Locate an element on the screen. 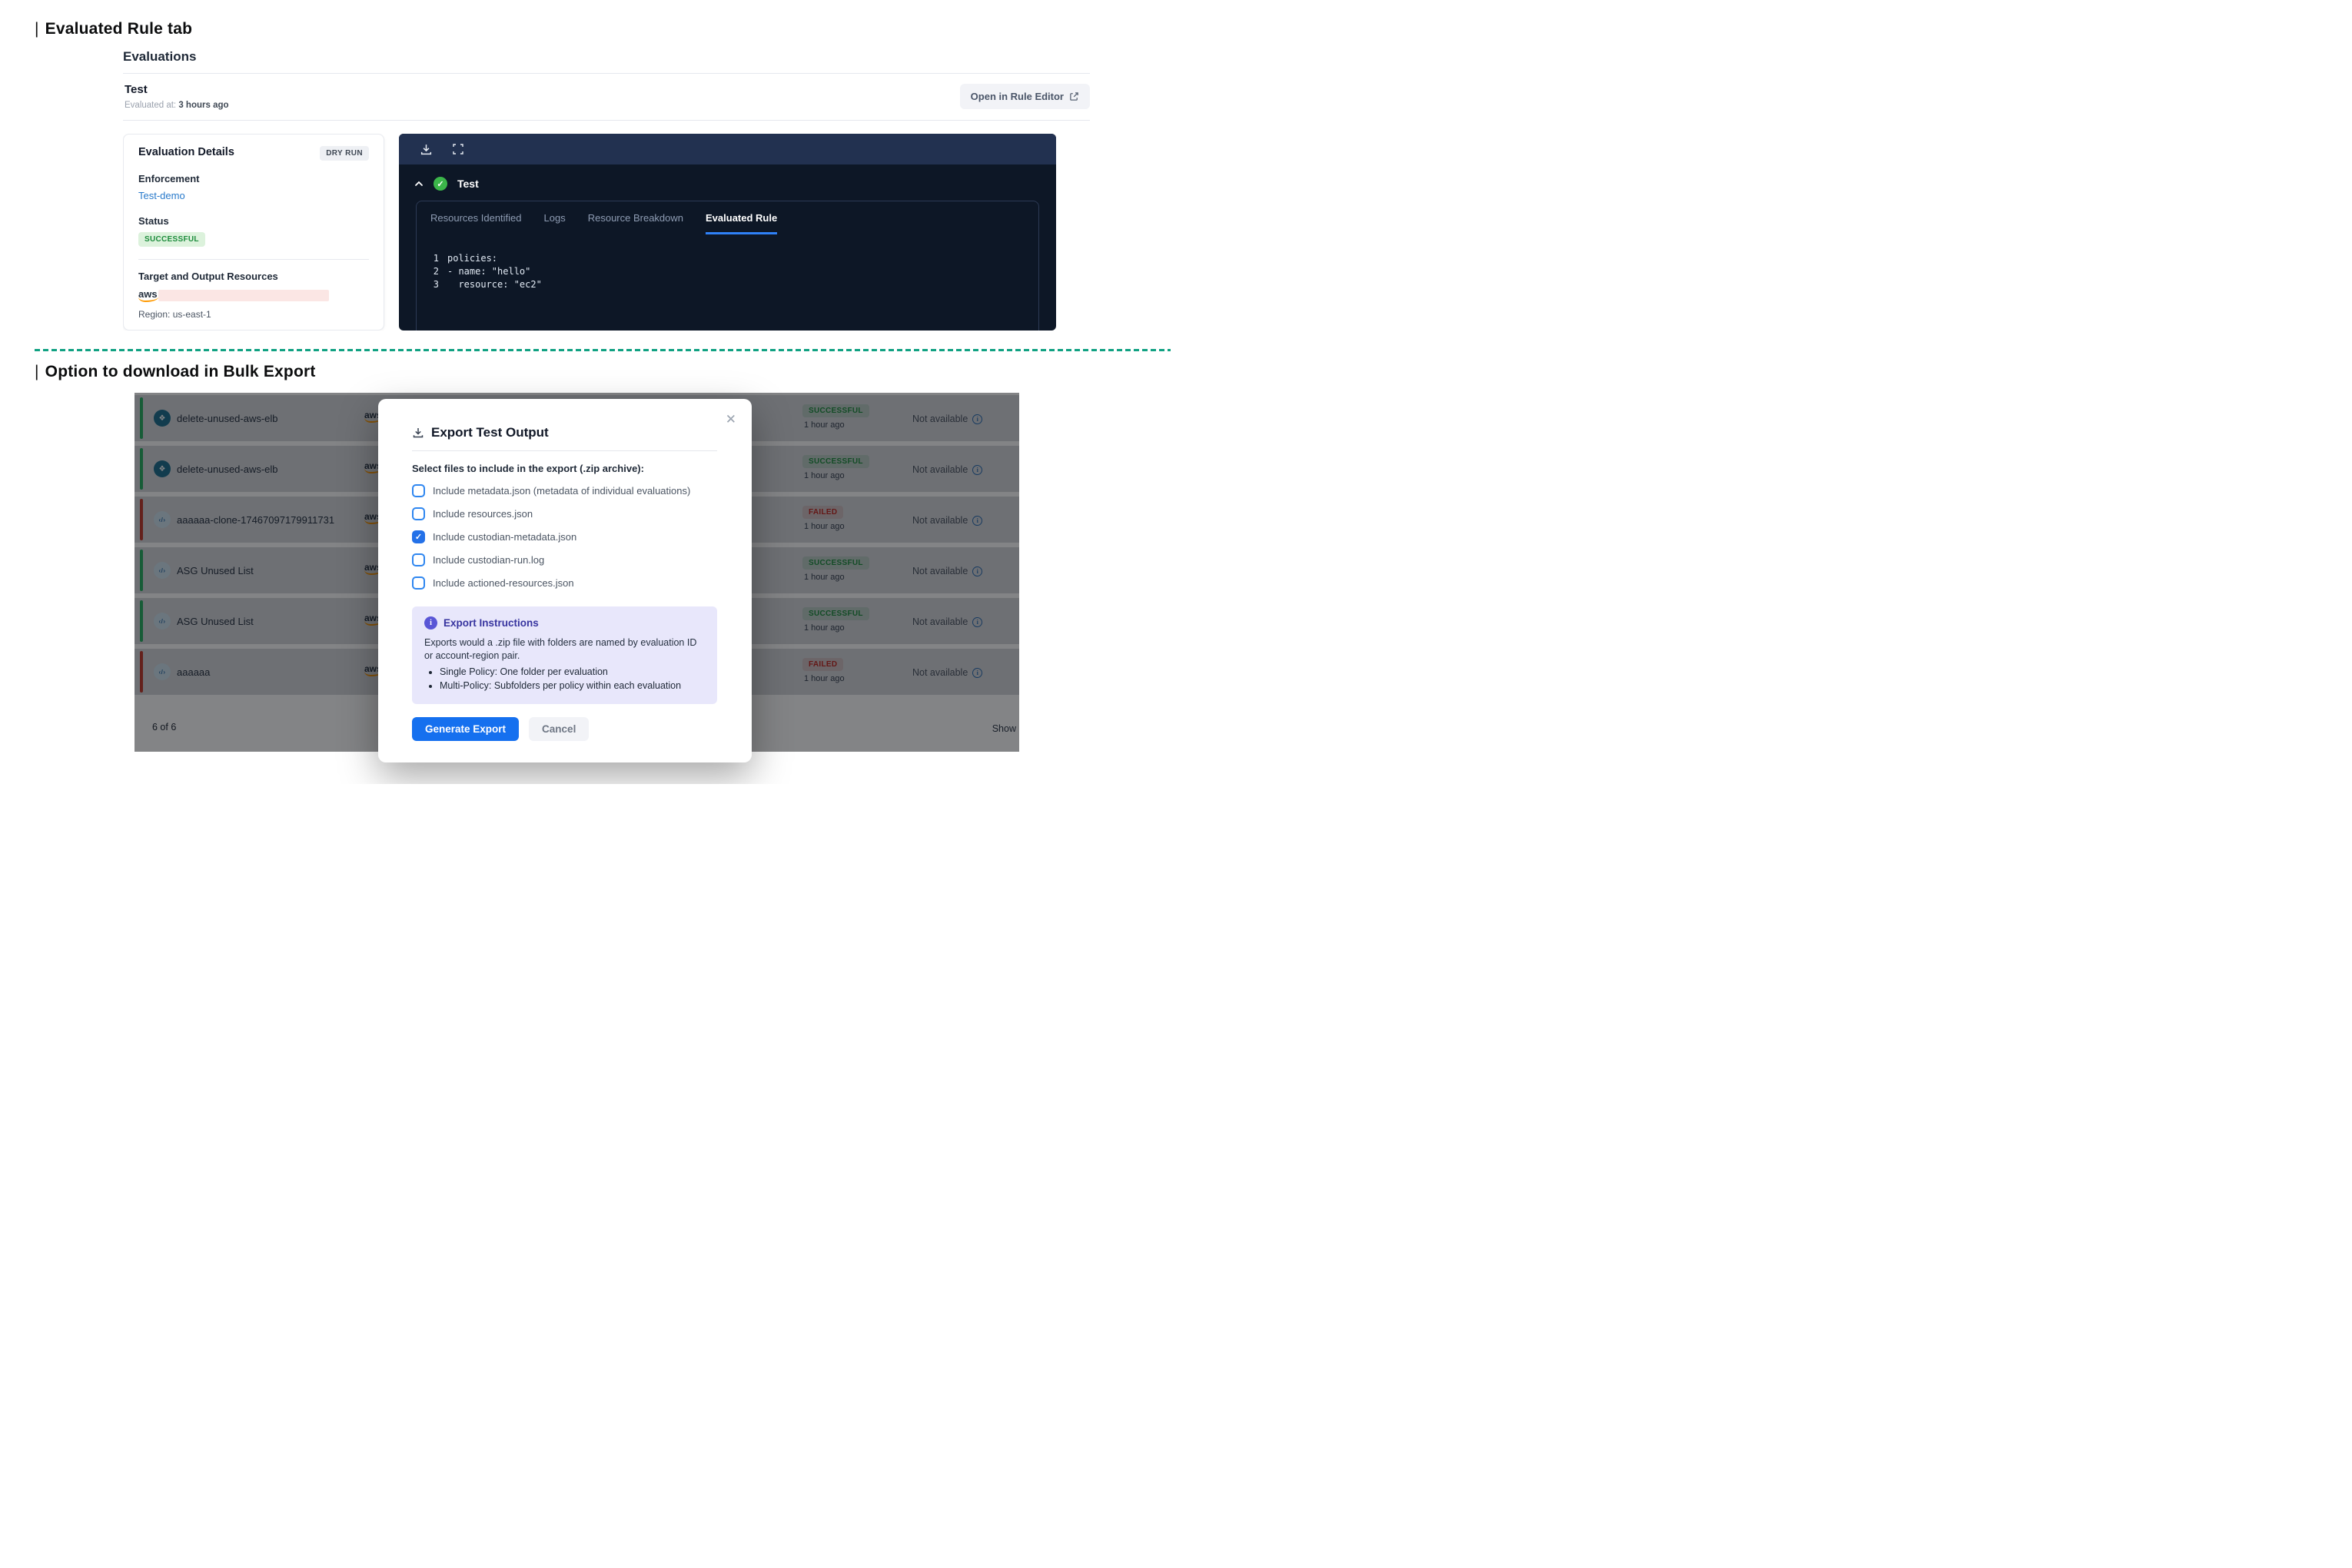  evaluation-name: Test is located at coordinates (136, 89).